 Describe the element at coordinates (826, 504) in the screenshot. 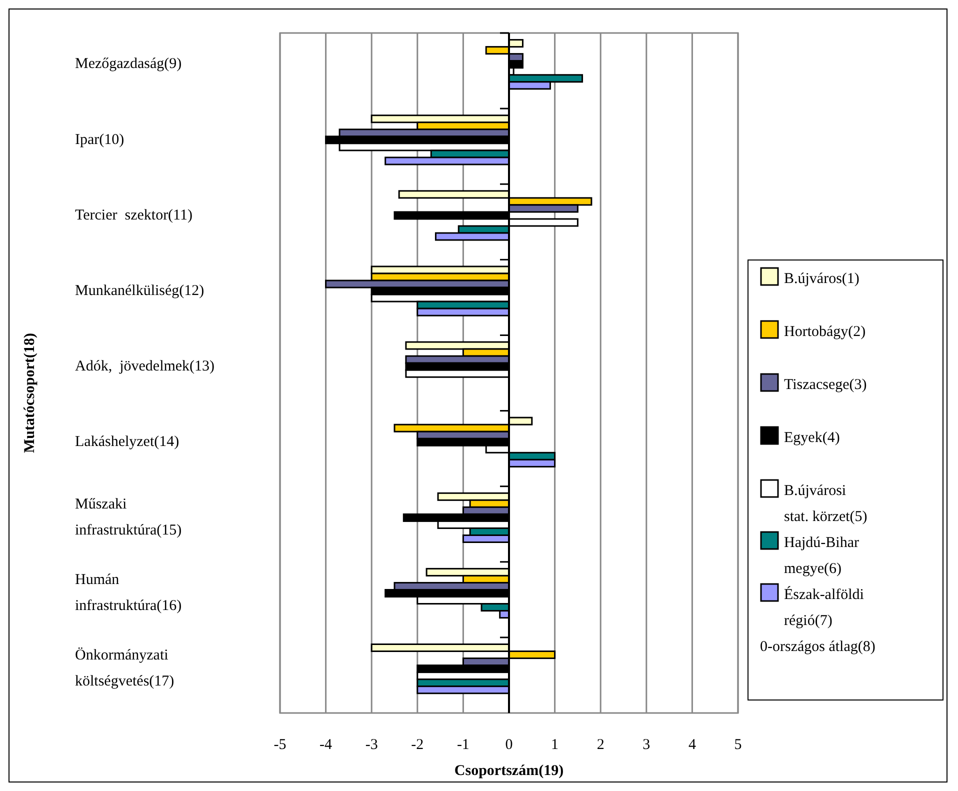

I see `legend-label: B.újvárosi stat. körzet(5)` at that location.